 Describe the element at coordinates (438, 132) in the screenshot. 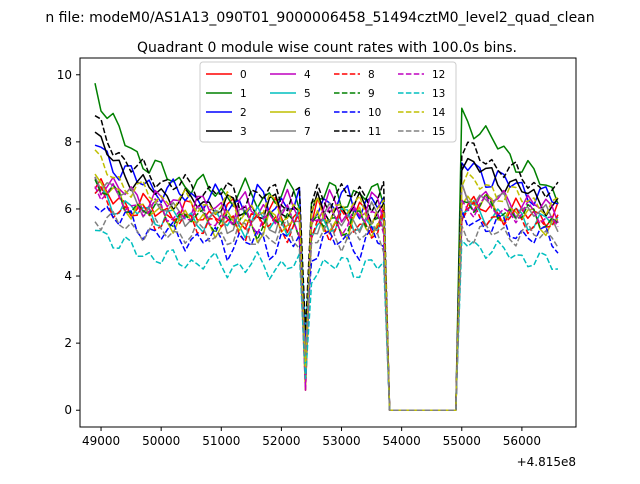

I see `legend-label-15: 15` at that location.